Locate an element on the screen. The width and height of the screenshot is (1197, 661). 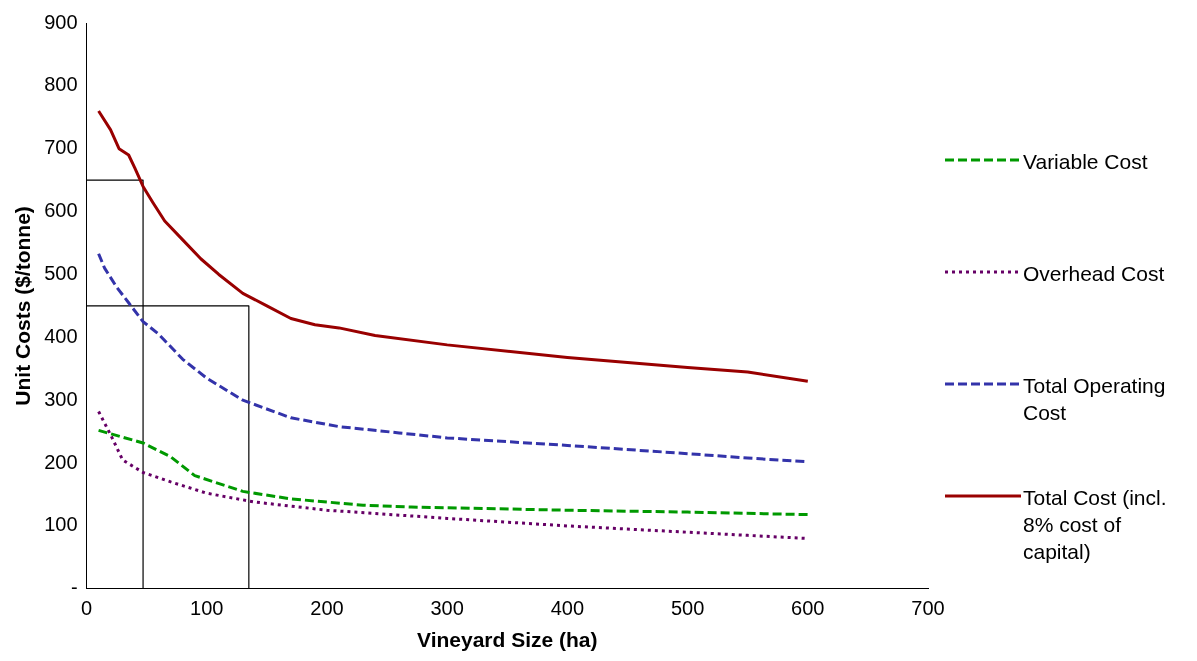
y-tick-label: 100 is located at coordinates (61, 524).